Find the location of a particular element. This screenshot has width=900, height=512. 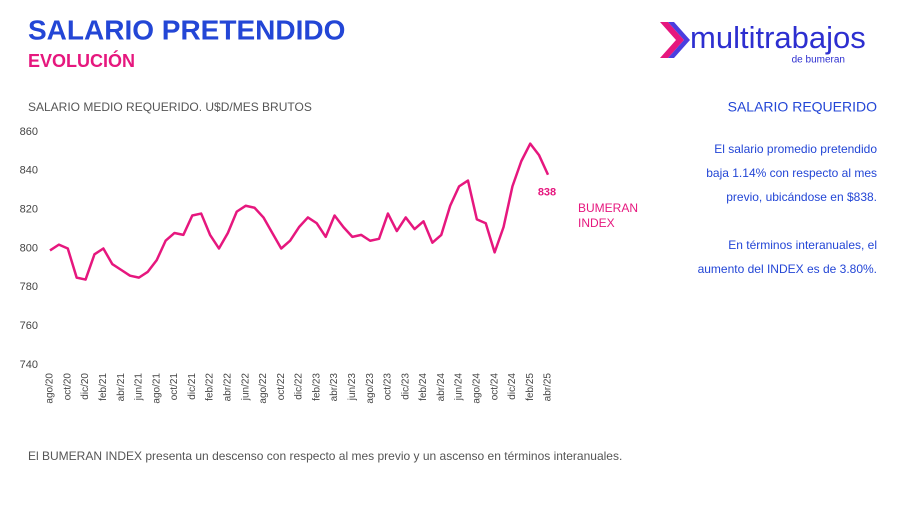

x-tick-label: abr/23 is located at coordinates (334, 387).